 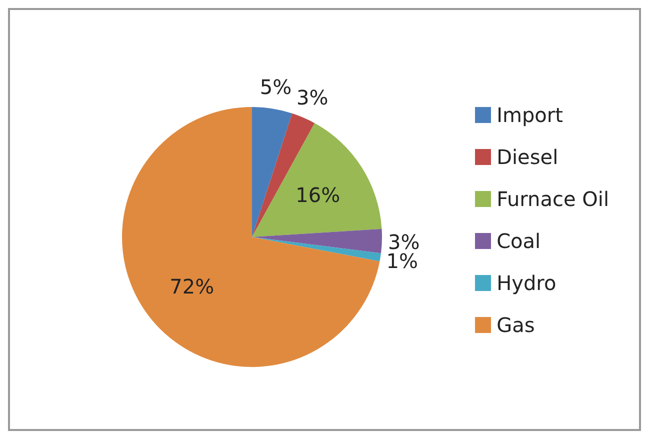 What do you see at coordinates (518, 240) in the screenshot?
I see `legend-label: Coal` at bounding box center [518, 240].